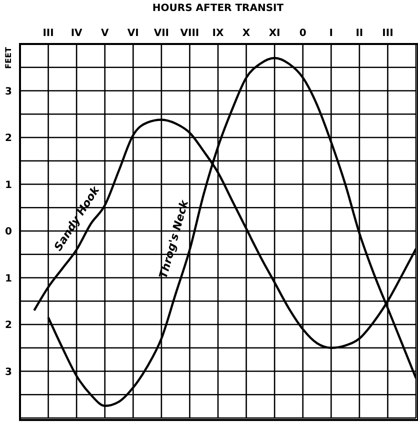 The width and height of the screenshot is (418, 422). Describe the element at coordinates (190, 33) in the screenshot. I see `x-tick-label: VIII` at that location.